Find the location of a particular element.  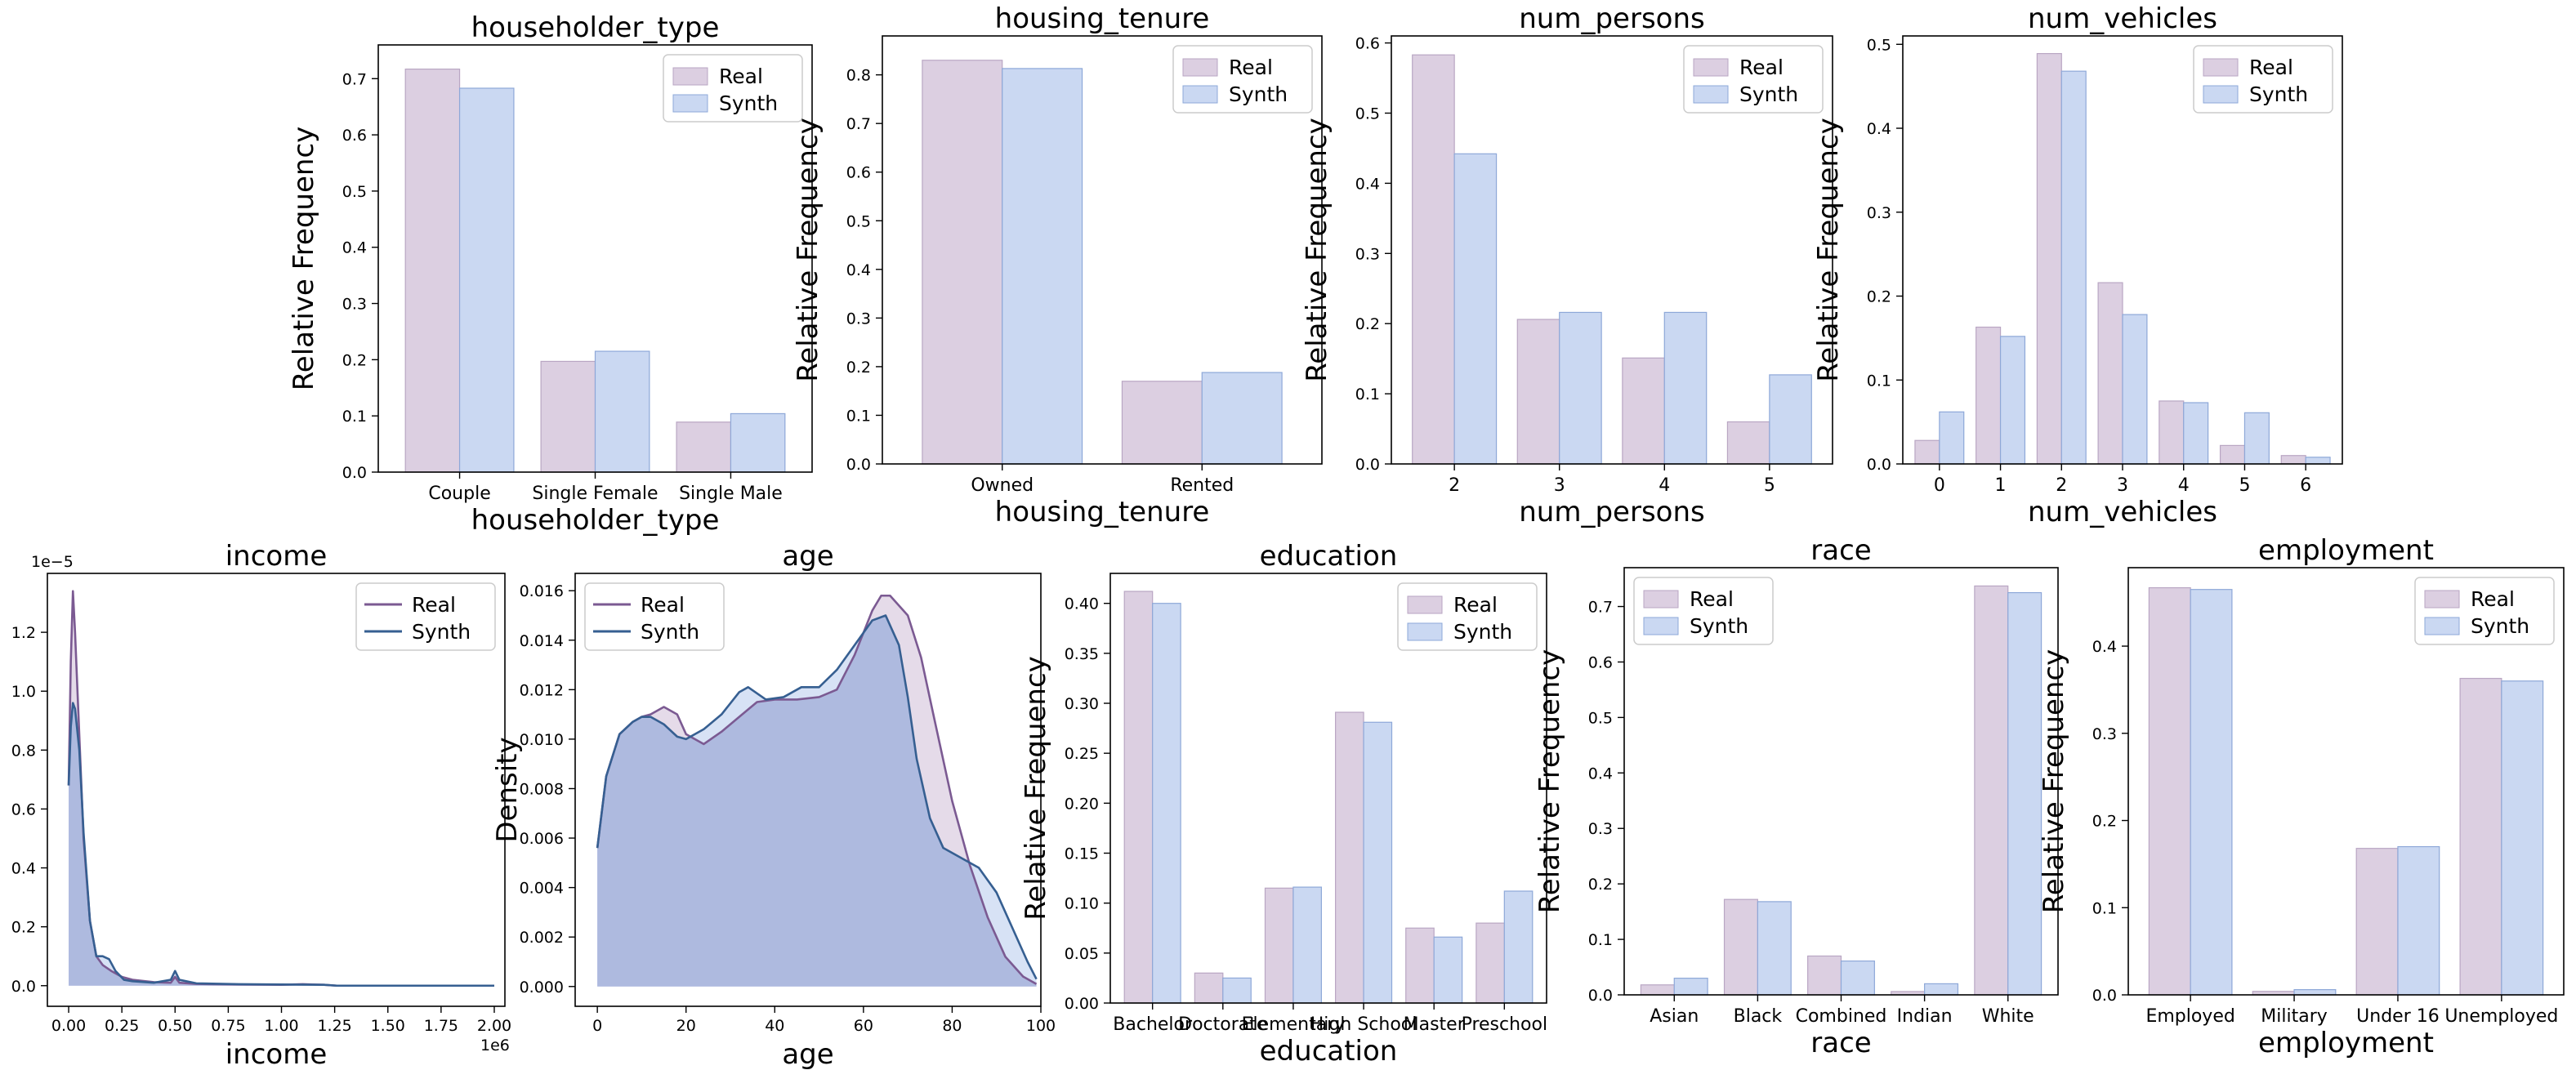

y-tick-label: 0.05 is located at coordinates (1082, 954).